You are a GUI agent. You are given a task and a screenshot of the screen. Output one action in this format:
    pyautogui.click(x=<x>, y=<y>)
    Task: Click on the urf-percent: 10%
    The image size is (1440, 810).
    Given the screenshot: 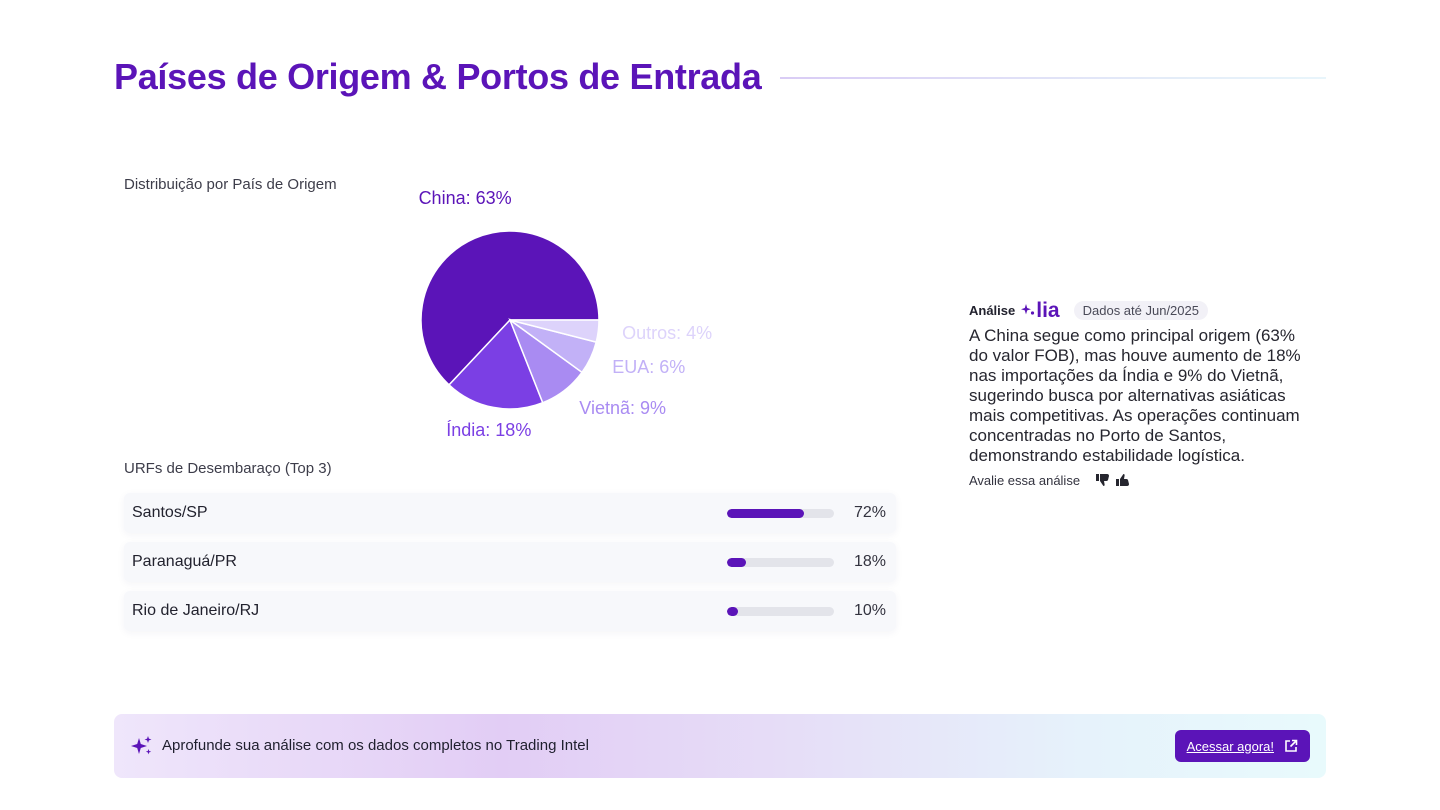 What is the action you would take?
    pyautogui.click(x=869, y=610)
    